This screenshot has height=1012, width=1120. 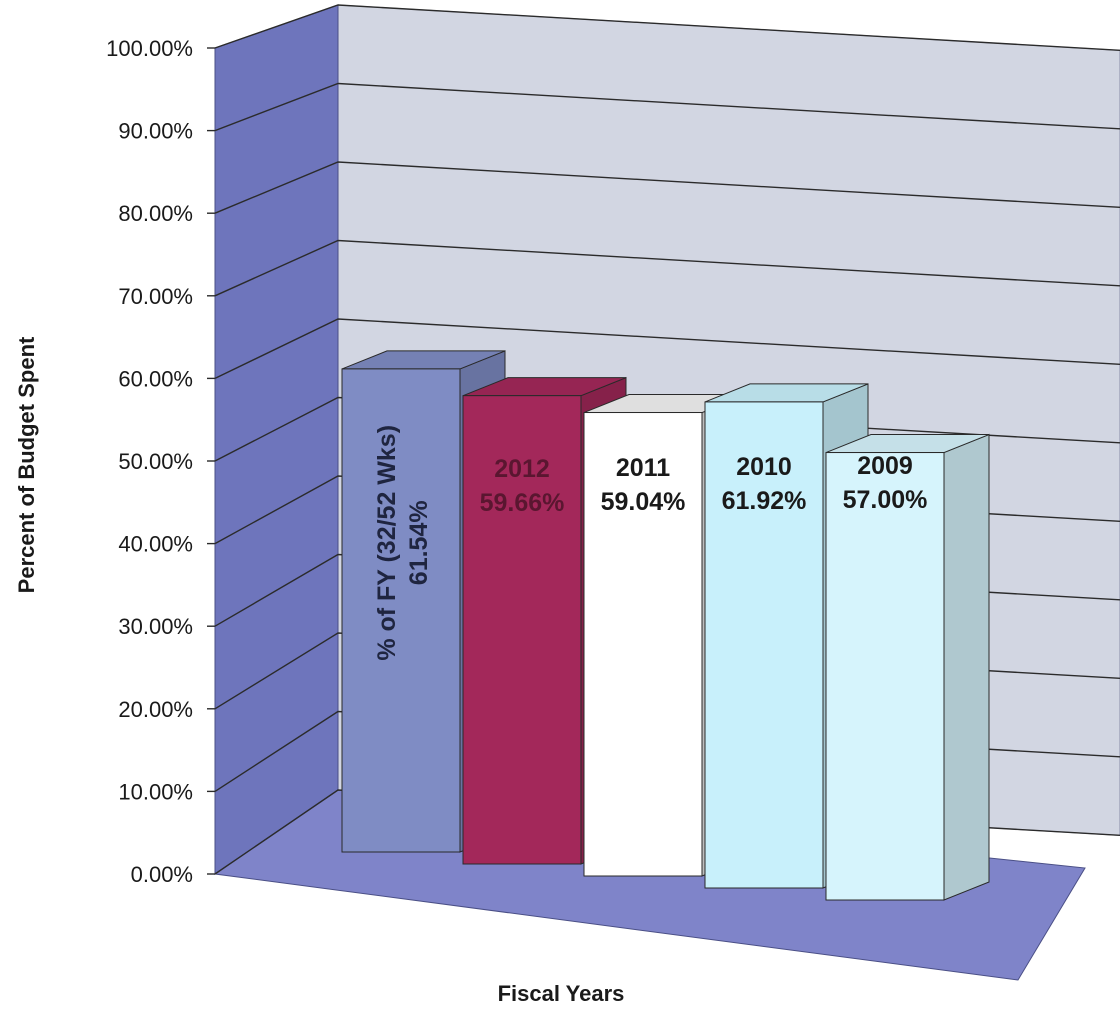 I want to click on bar-5: 2009 57.00%, so click(x=907, y=667).